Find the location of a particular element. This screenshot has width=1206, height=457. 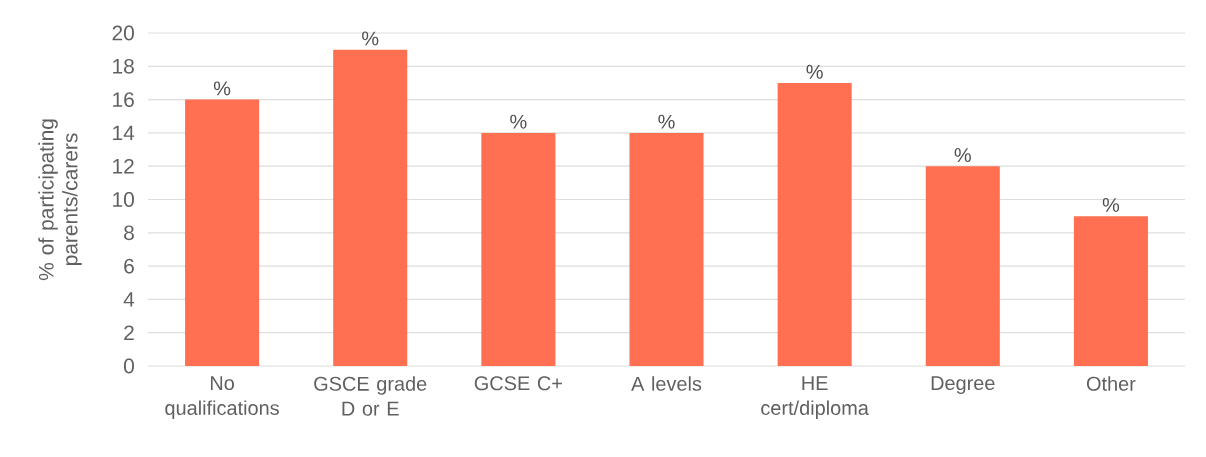

y-tick-label: 12 is located at coordinates (123, 166).